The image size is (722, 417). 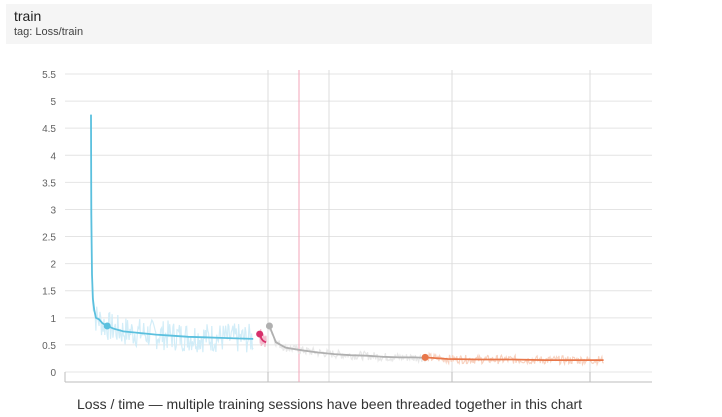 What do you see at coordinates (49, 238) in the screenshot?
I see `y-tick-label: 2.5` at bounding box center [49, 238].